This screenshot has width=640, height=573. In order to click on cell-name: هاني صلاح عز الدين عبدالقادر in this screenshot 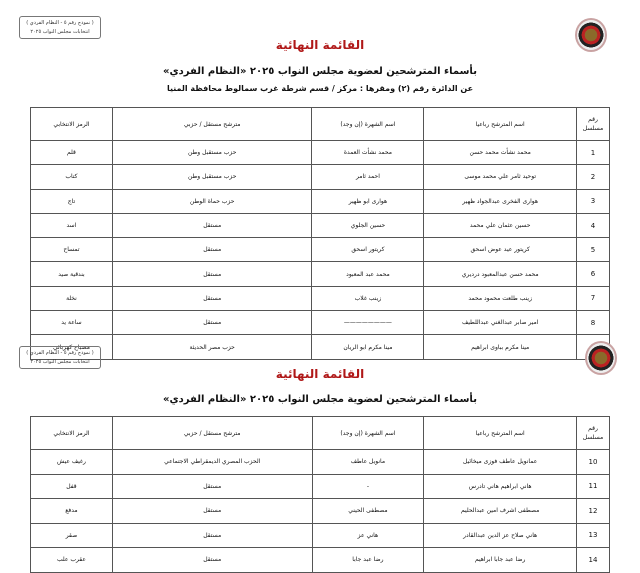, I will do `click(500, 535)`.